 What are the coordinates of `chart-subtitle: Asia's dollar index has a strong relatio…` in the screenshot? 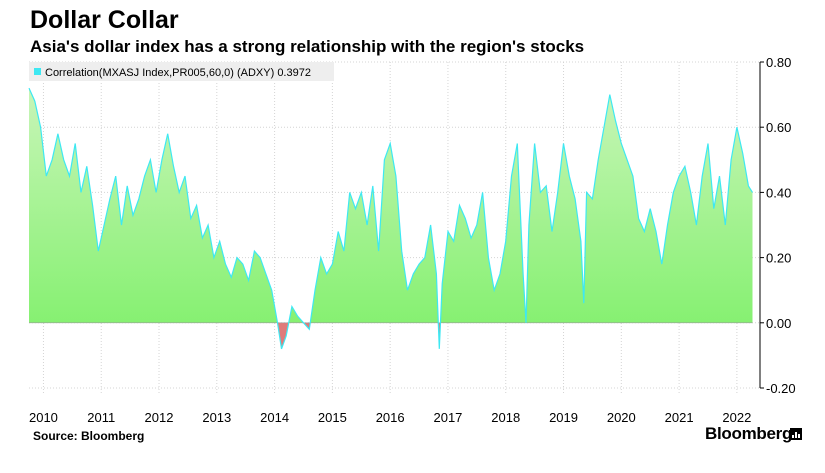 It's located at (307, 46).